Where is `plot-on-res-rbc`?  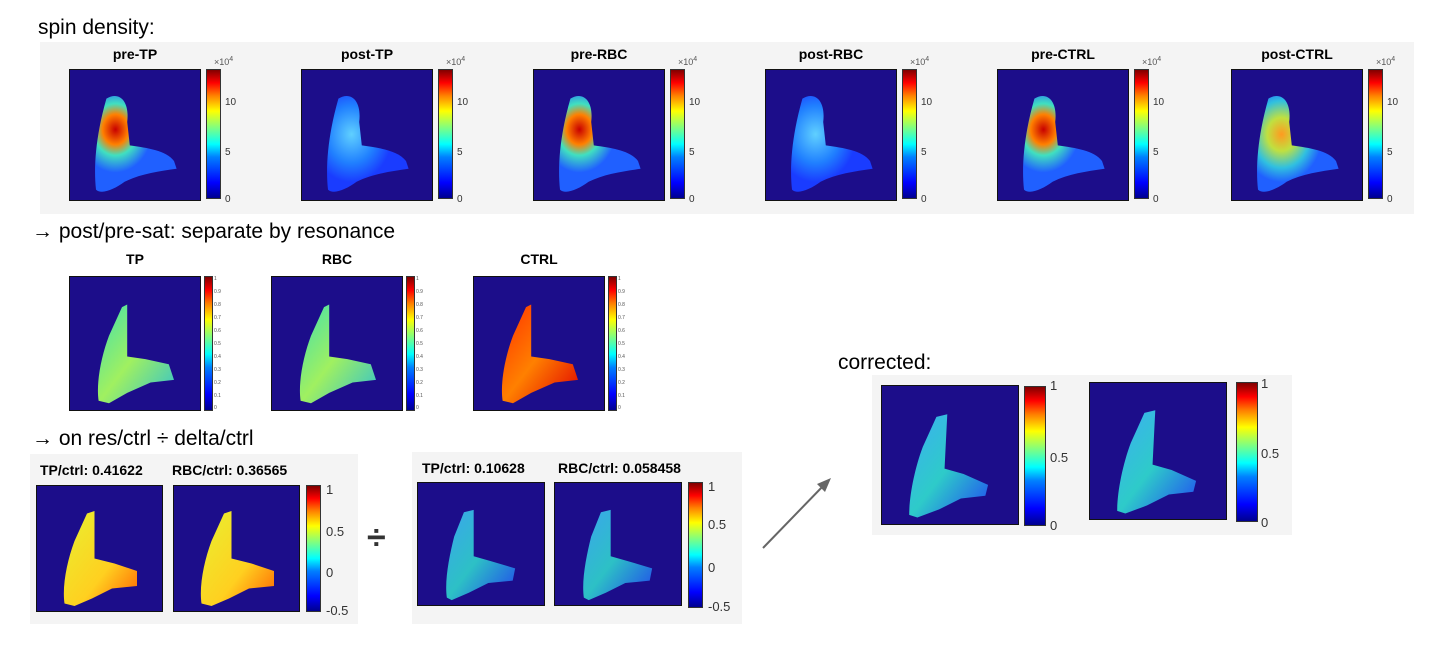 plot-on-res-rbc is located at coordinates (236, 548).